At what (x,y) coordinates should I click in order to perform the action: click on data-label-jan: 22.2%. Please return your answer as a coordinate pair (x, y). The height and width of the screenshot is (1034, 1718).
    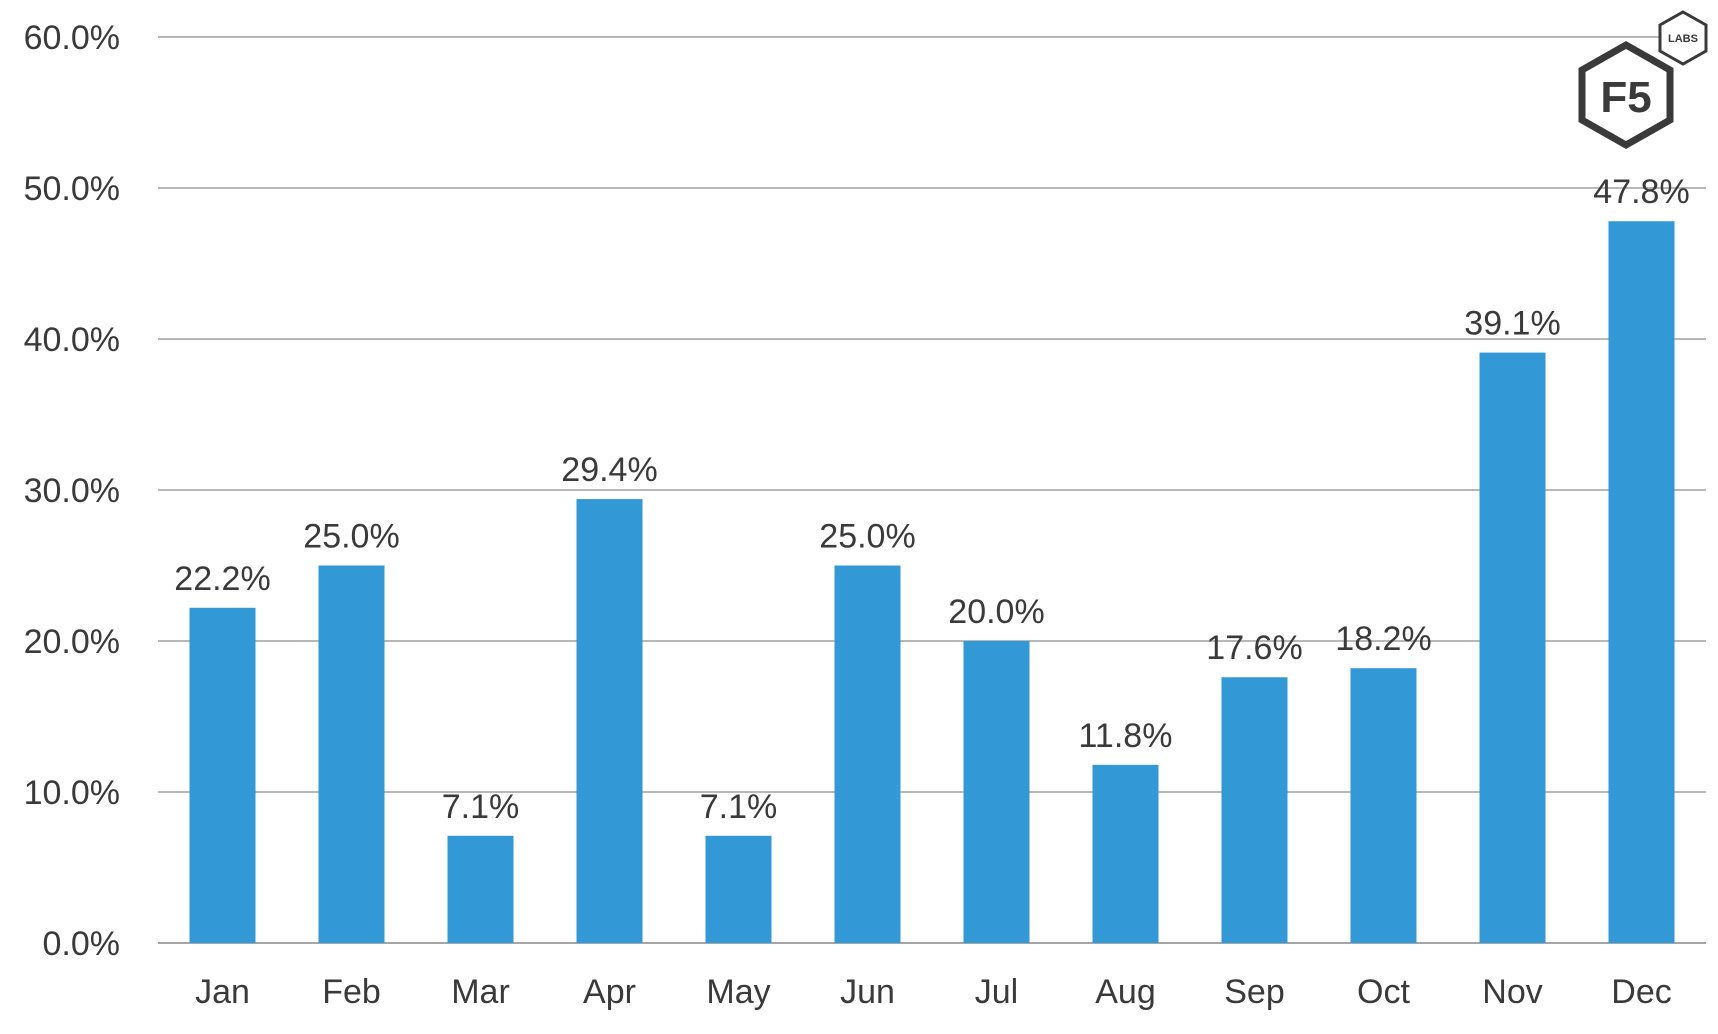
    Looking at the image, I should click on (222, 579).